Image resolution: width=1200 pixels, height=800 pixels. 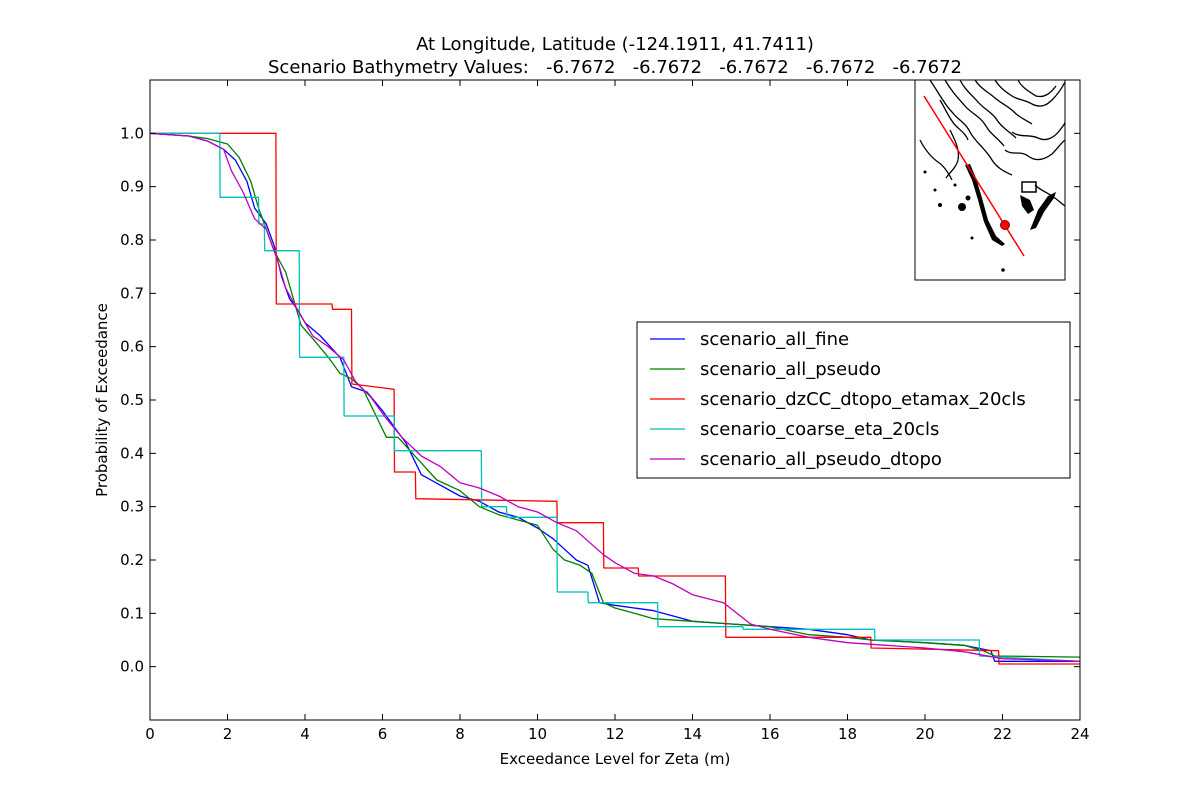 What do you see at coordinates (132, 560) in the screenshot?
I see `y-tick-label: 0.2` at bounding box center [132, 560].